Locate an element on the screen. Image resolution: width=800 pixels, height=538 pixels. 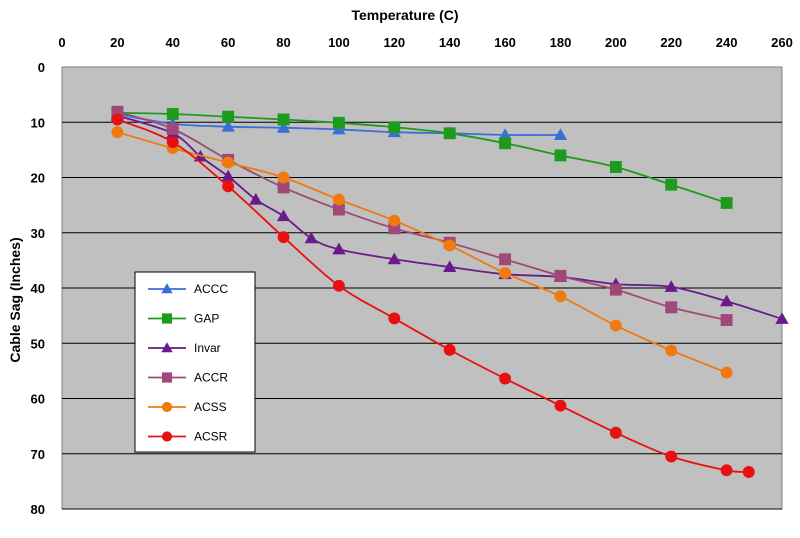
legend-label-accc: ACCC is located at coordinates (211, 289).